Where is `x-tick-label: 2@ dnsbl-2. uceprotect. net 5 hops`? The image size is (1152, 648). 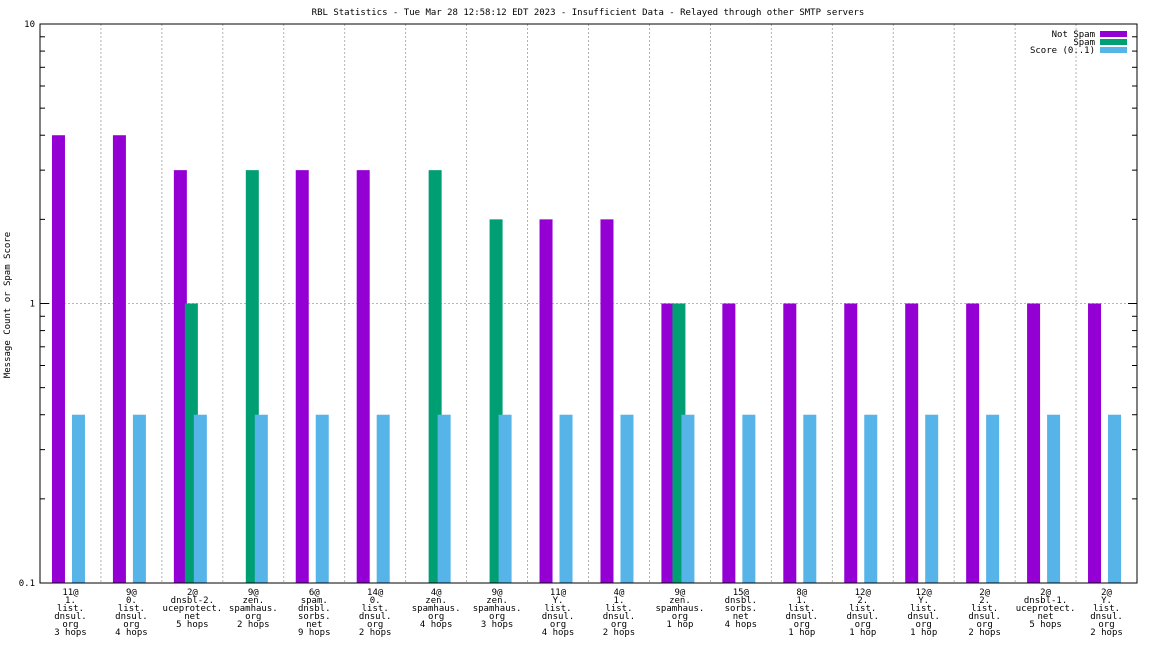
x-tick-label: 2@ dnsbl-2. uceprotect. net 5 hops is located at coordinates (193, 609).